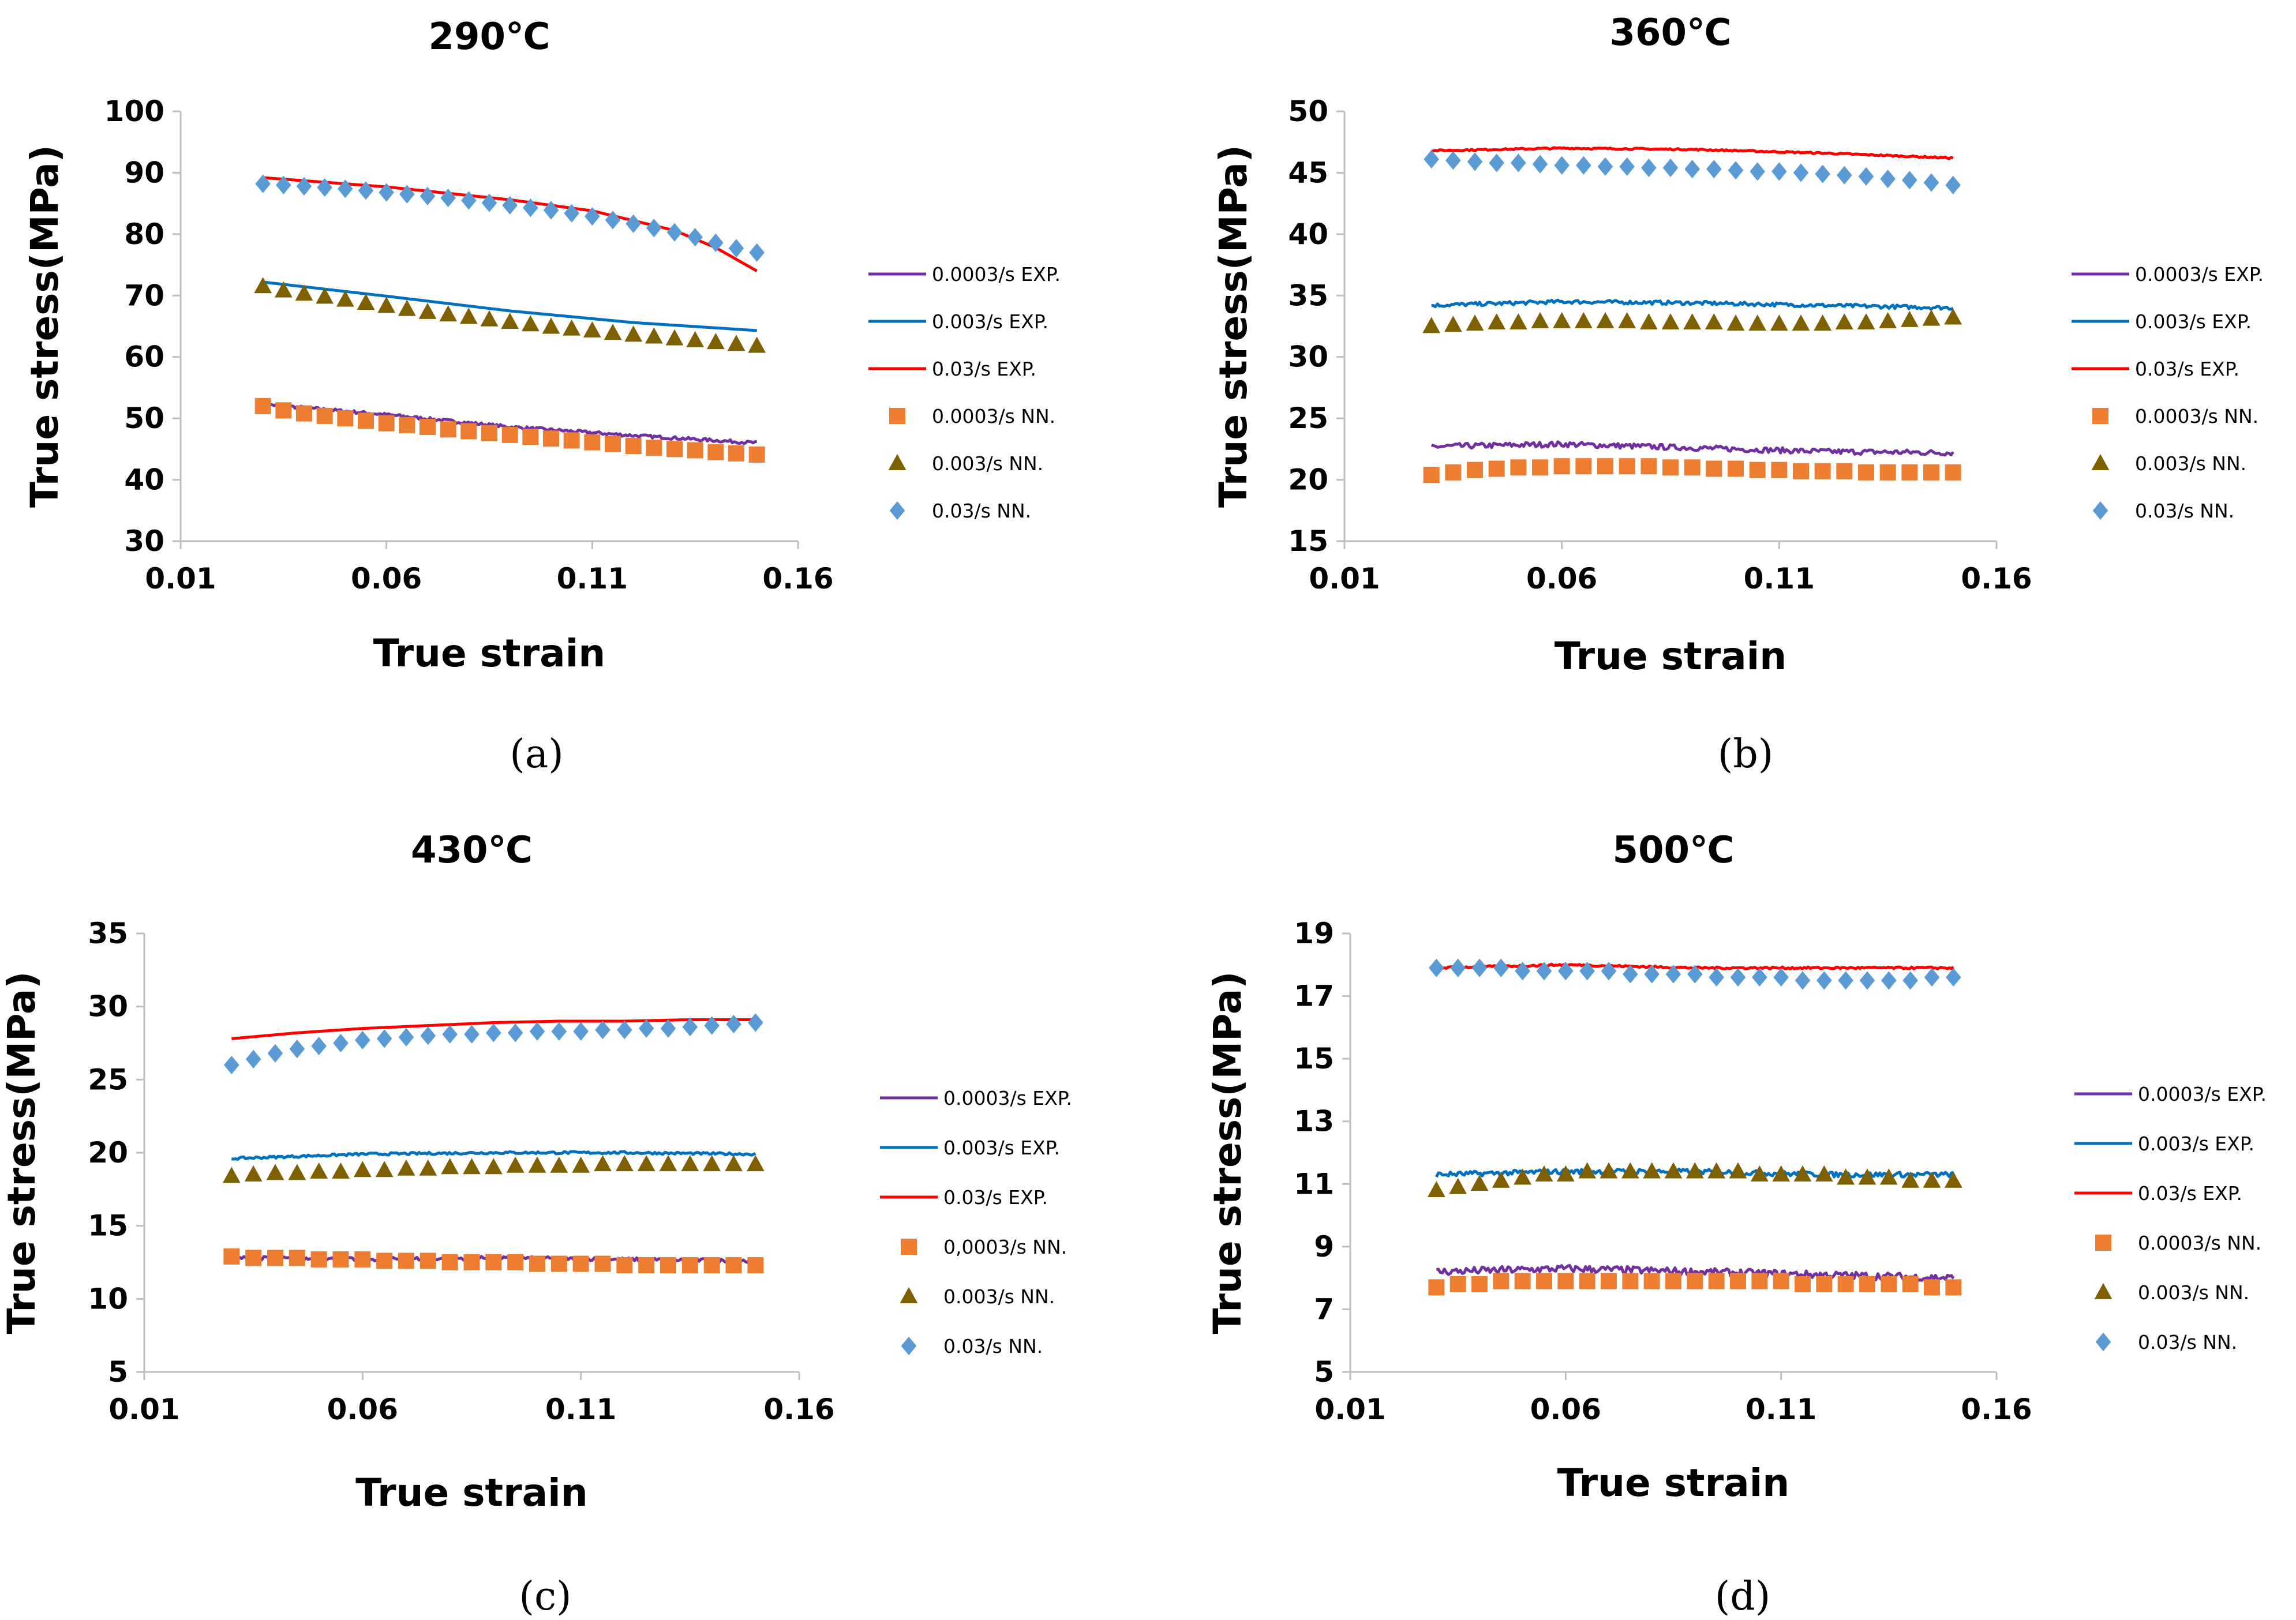 This screenshot has width=2296, height=1620. What do you see at coordinates (180, 578) in the screenshot?
I see `x-tick-label: 0.01` at bounding box center [180, 578].